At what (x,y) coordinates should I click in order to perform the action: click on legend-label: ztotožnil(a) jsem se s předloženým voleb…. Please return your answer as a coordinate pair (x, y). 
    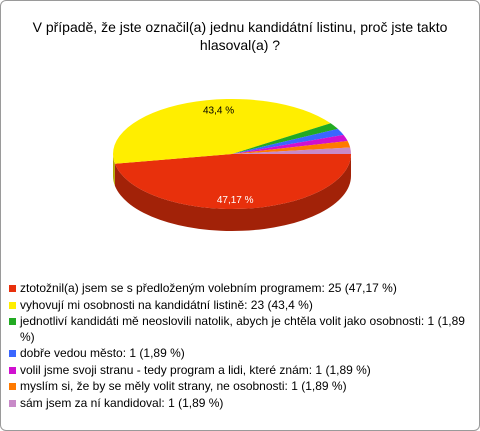
    Looking at the image, I should click on (208, 288).